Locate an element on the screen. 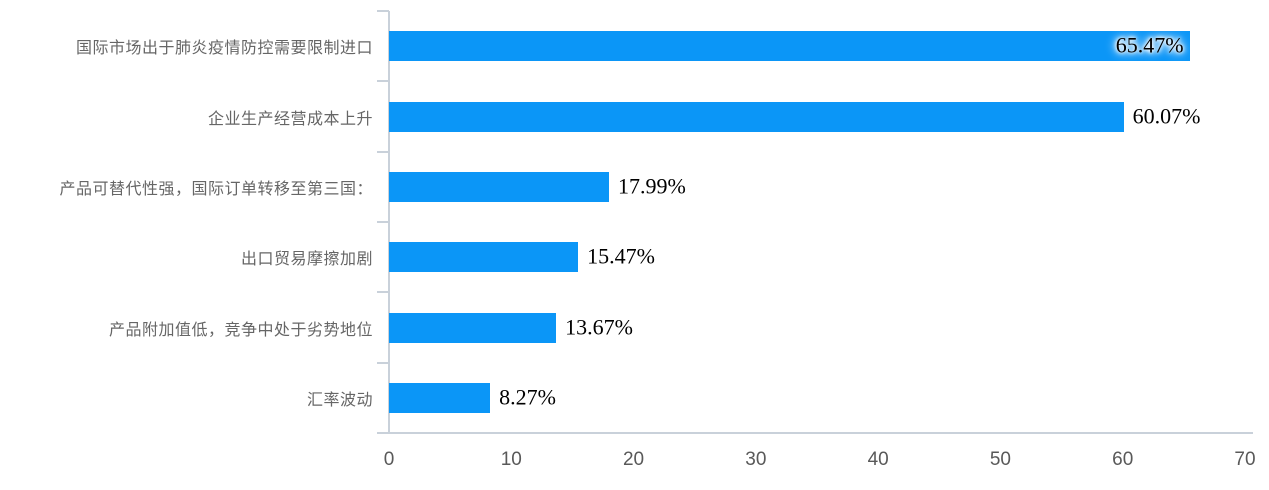 The width and height of the screenshot is (1269, 490). y-axis-line is located at coordinates (389, 222).